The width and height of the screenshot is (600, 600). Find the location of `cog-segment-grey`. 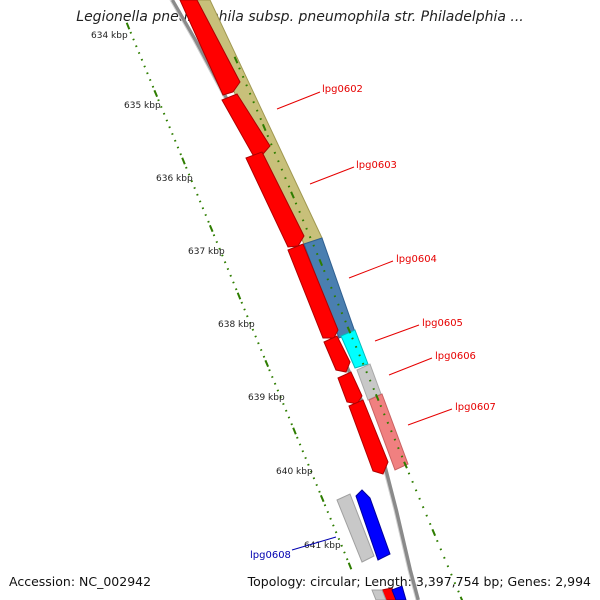

cog-segment-grey is located at coordinates (355, 528).